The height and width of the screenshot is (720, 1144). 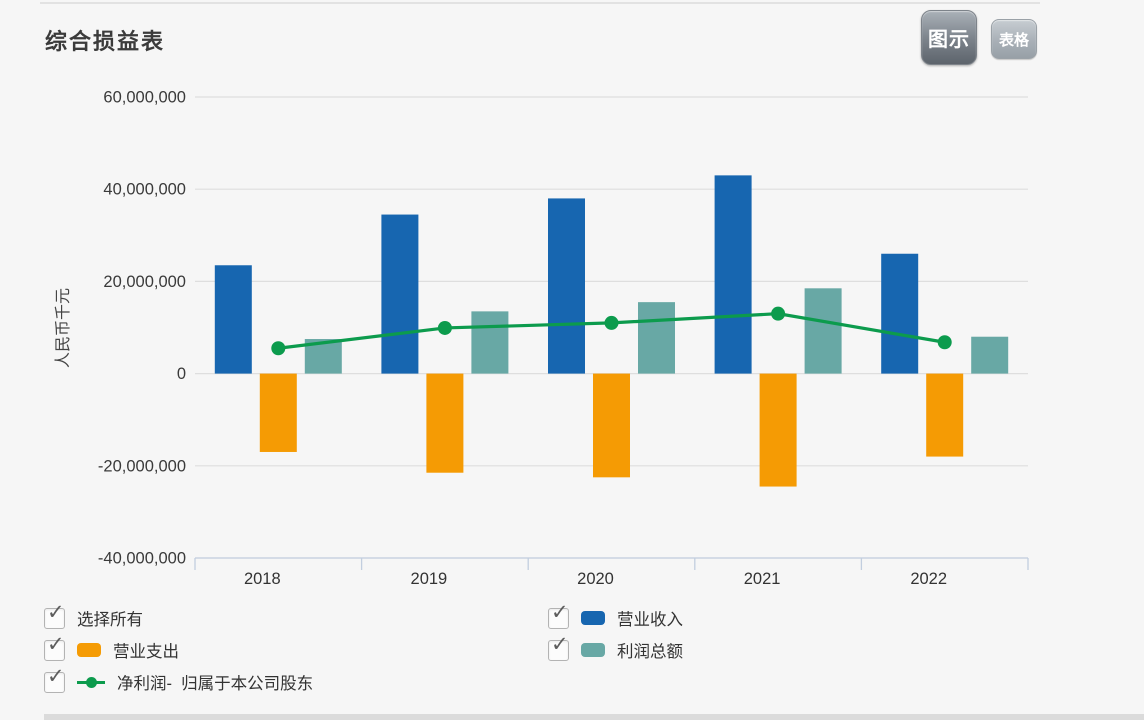 I want to click on legend-item-net-profit-attributable: ✓ 净利润- 归属于本公司股东, so click(x=179, y=679).